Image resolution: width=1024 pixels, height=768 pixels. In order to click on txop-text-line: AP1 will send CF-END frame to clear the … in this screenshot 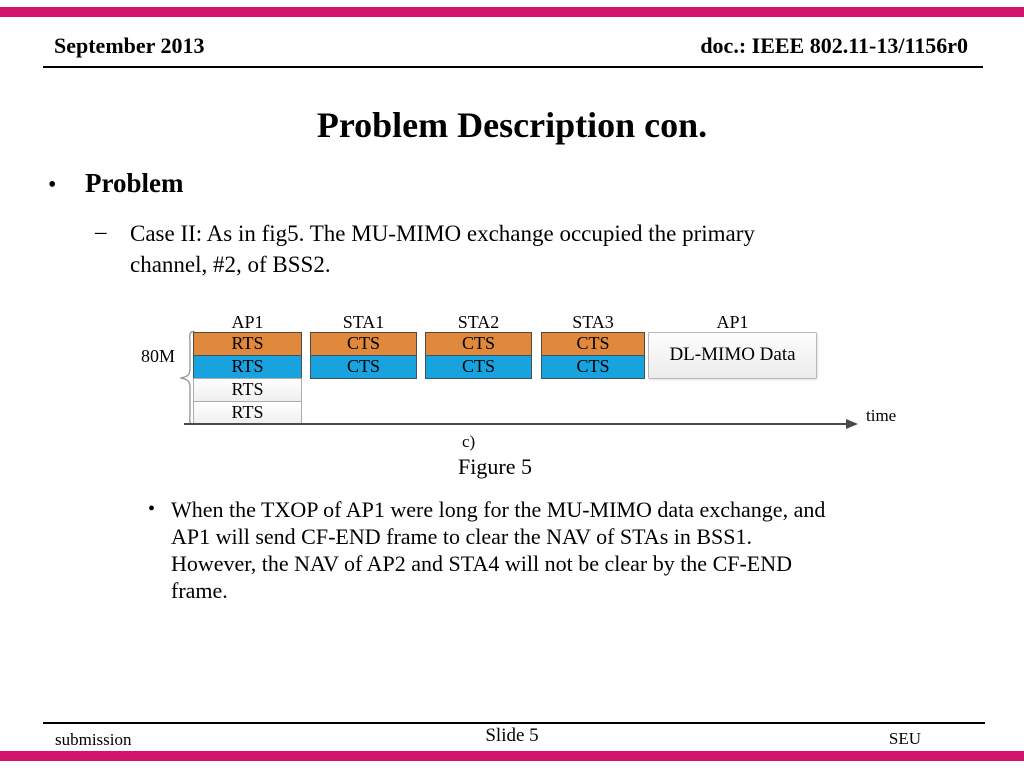, I will do `click(462, 536)`.